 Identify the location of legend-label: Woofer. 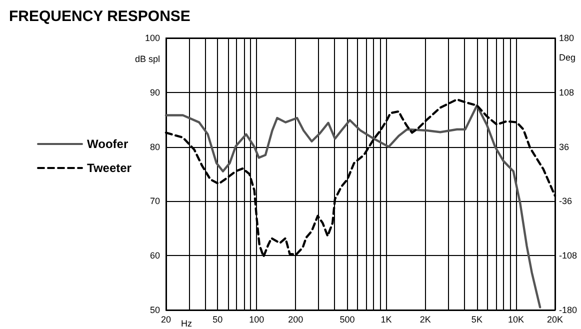
(107, 144).